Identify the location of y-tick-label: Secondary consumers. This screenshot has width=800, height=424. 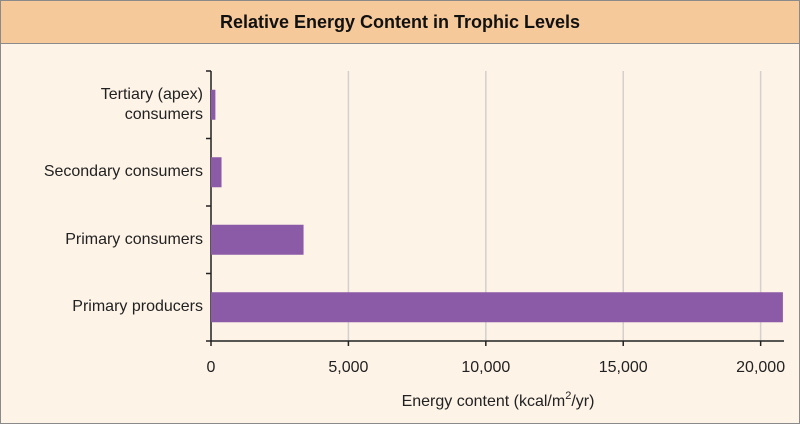
(123, 172).